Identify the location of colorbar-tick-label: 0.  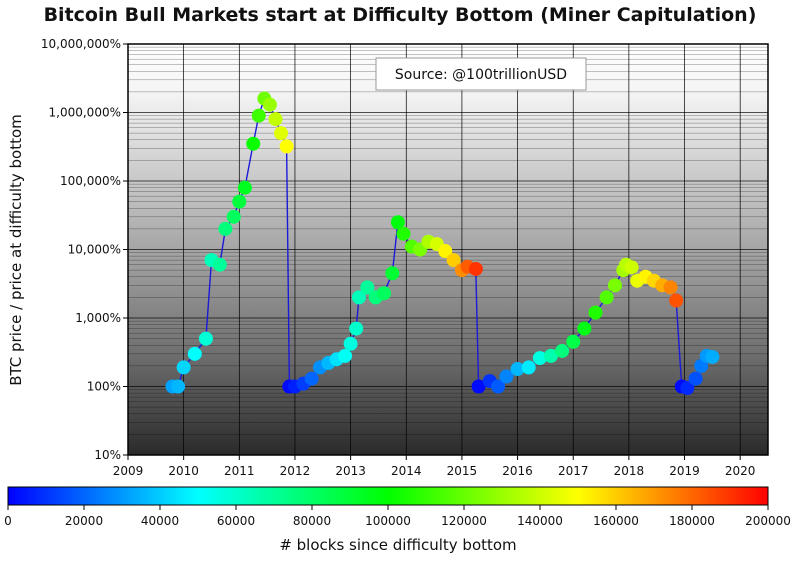
(8, 521).